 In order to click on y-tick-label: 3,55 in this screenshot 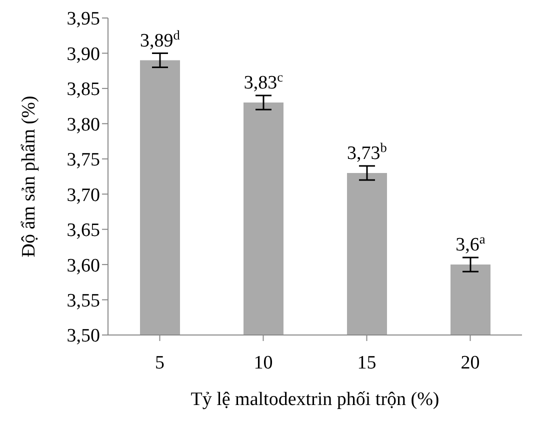, I will do `click(83, 301)`.